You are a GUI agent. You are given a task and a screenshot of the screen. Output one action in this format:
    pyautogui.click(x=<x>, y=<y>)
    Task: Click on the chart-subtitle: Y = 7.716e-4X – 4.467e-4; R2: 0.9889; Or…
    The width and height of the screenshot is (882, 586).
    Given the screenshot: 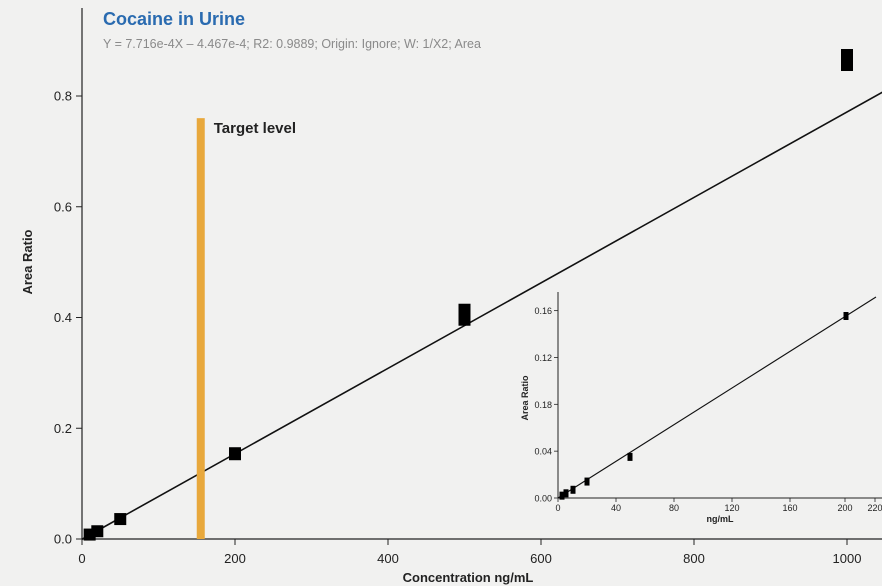 What is the action you would take?
    pyautogui.click(x=292, y=44)
    